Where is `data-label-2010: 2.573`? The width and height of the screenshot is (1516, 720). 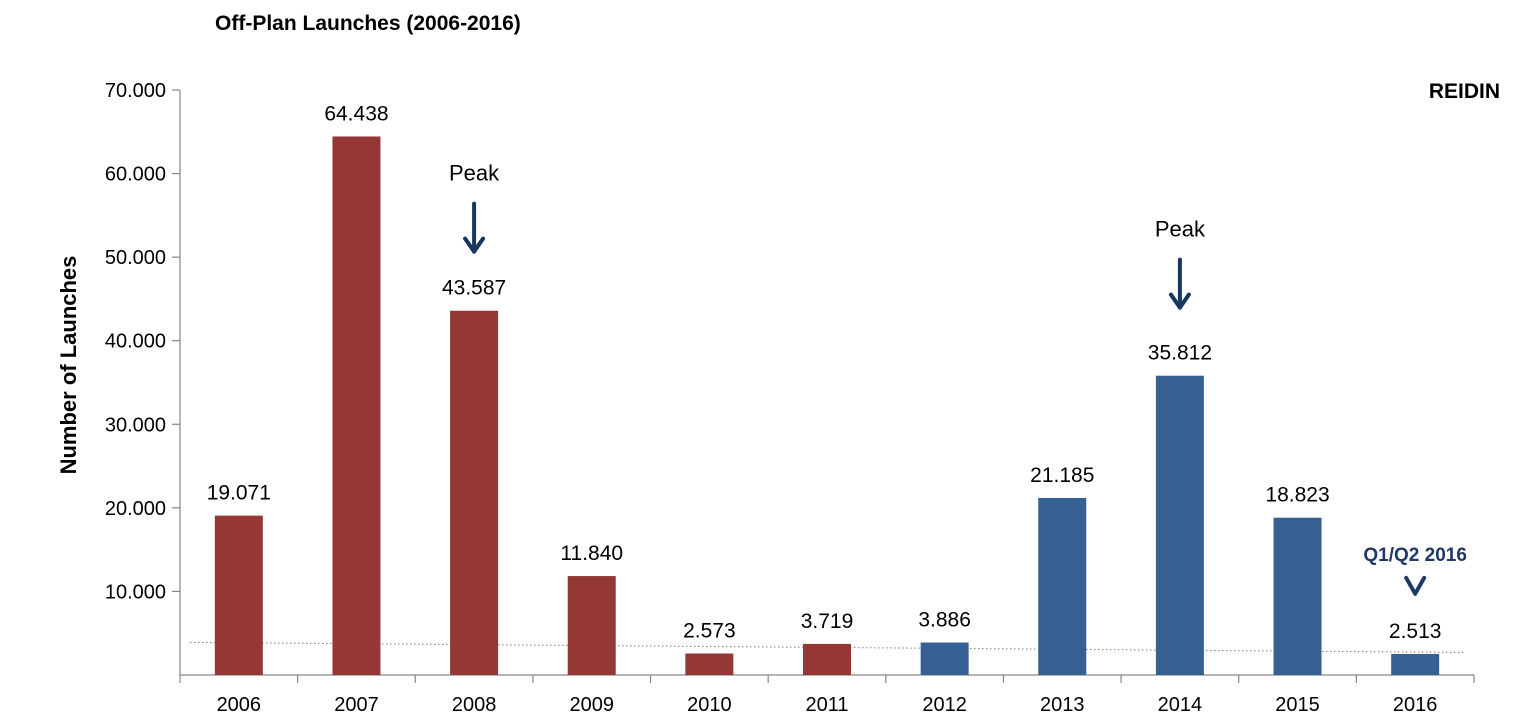
data-label-2010: 2.573 is located at coordinates (709, 630).